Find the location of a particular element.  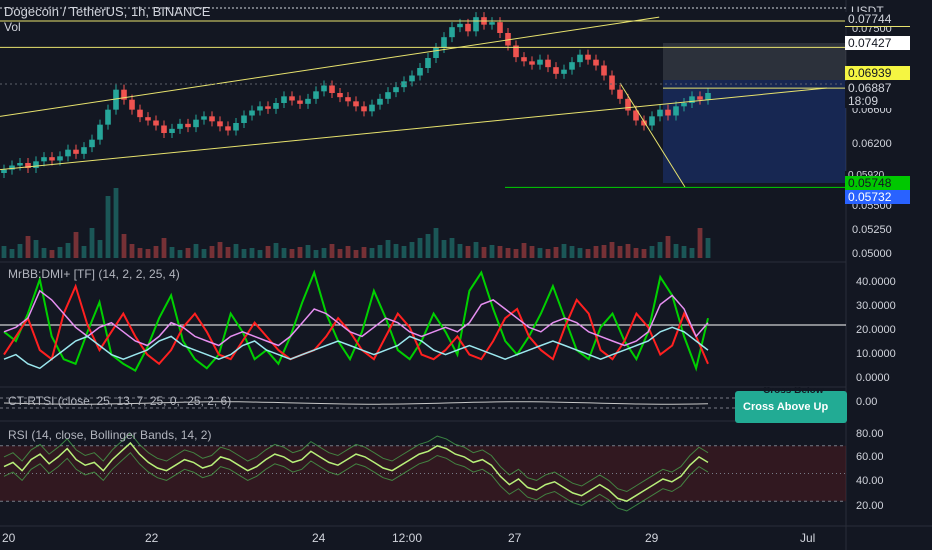

alert-bubble-top: Cross Below is located at coordinates (793, 391).